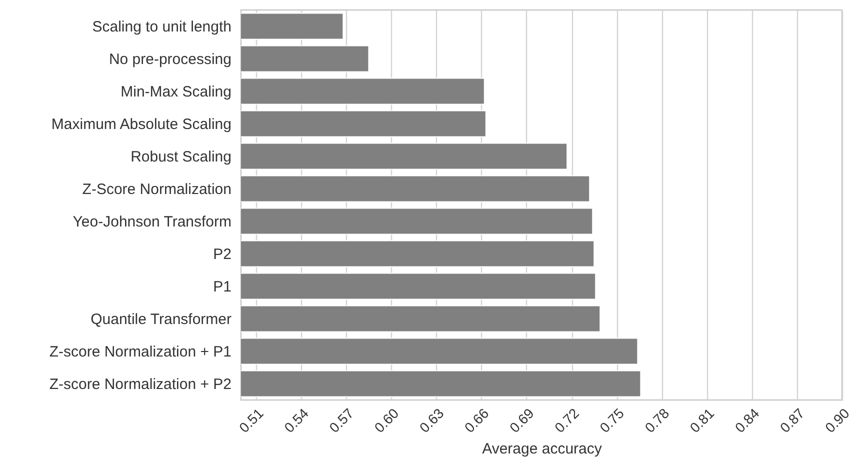  Describe the element at coordinates (157, 189) in the screenshot. I see `y-tick-label: Z-Score Normalization` at that location.